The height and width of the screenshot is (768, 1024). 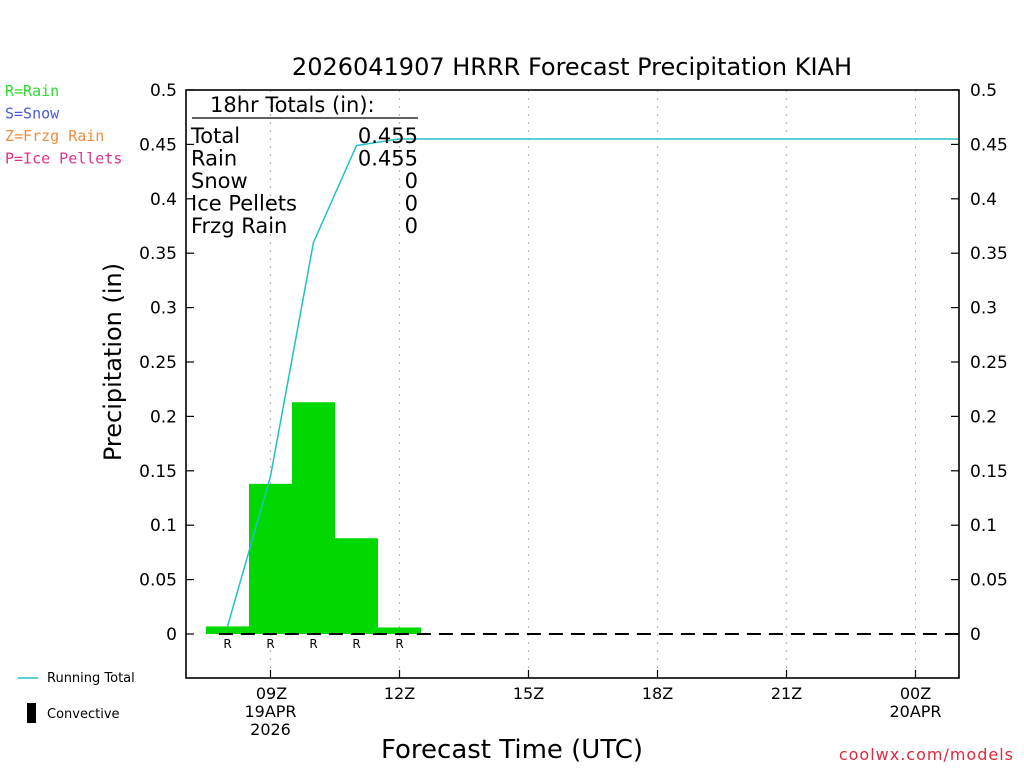 I want to click on convective-swatch, so click(x=31, y=713).